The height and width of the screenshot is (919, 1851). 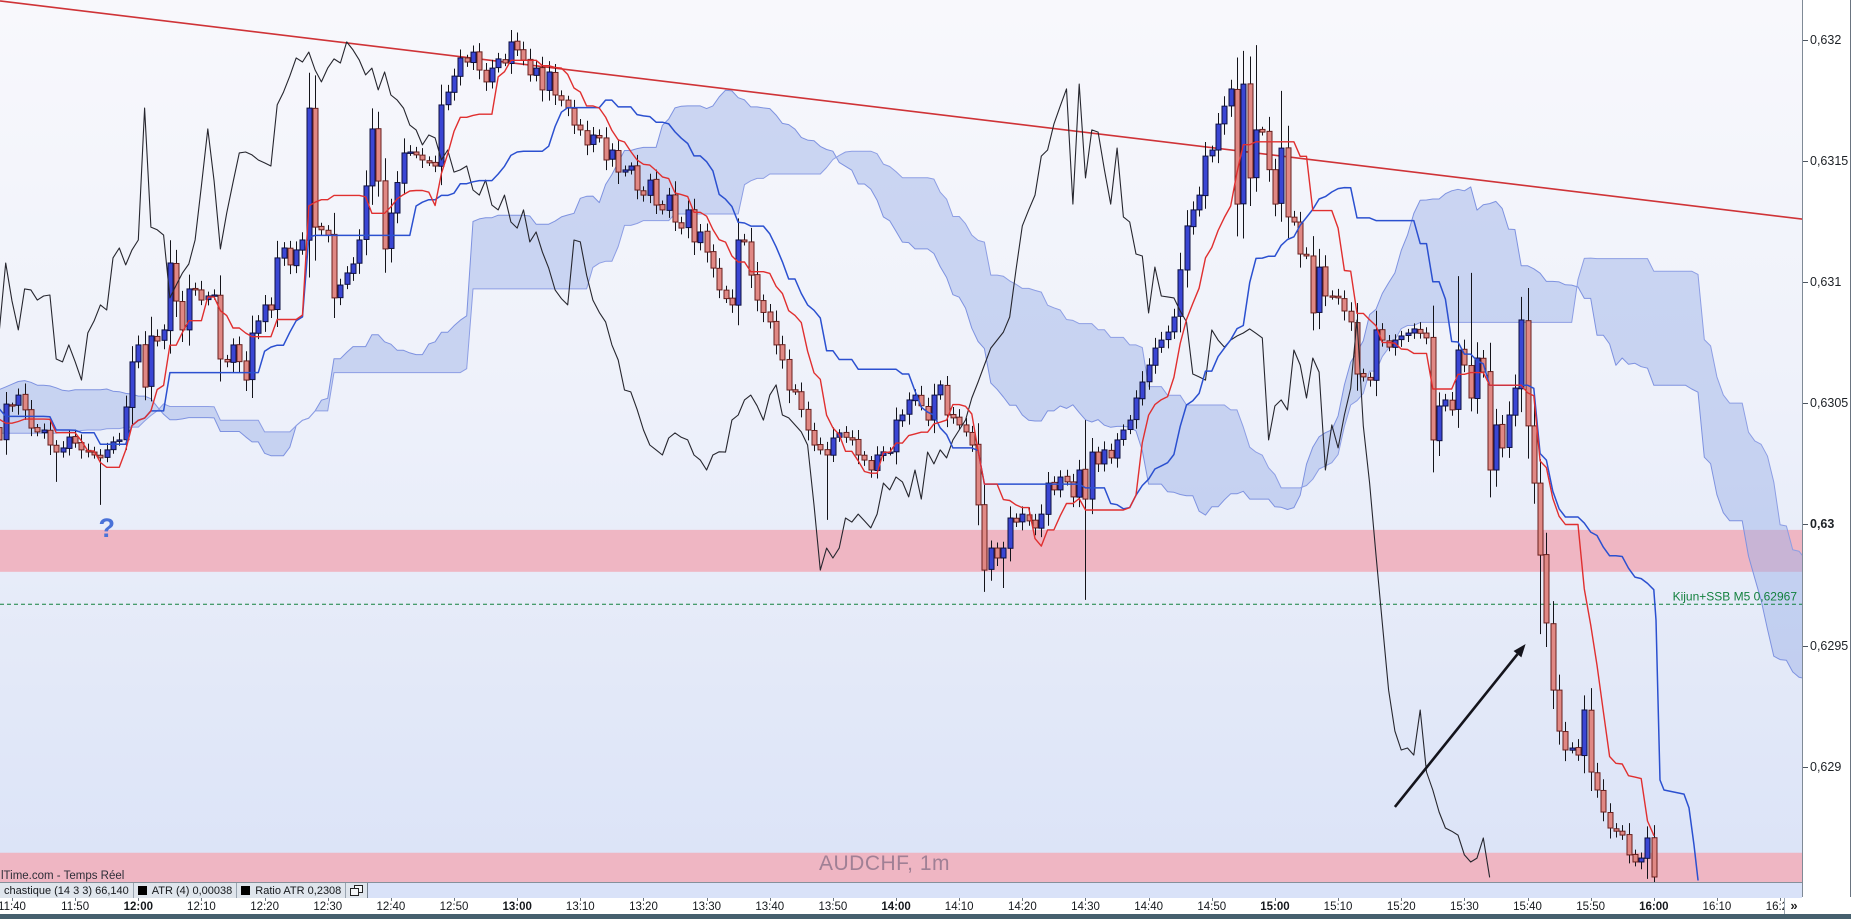 I want to click on time-tick-label: 12:50, so click(x=454, y=907).